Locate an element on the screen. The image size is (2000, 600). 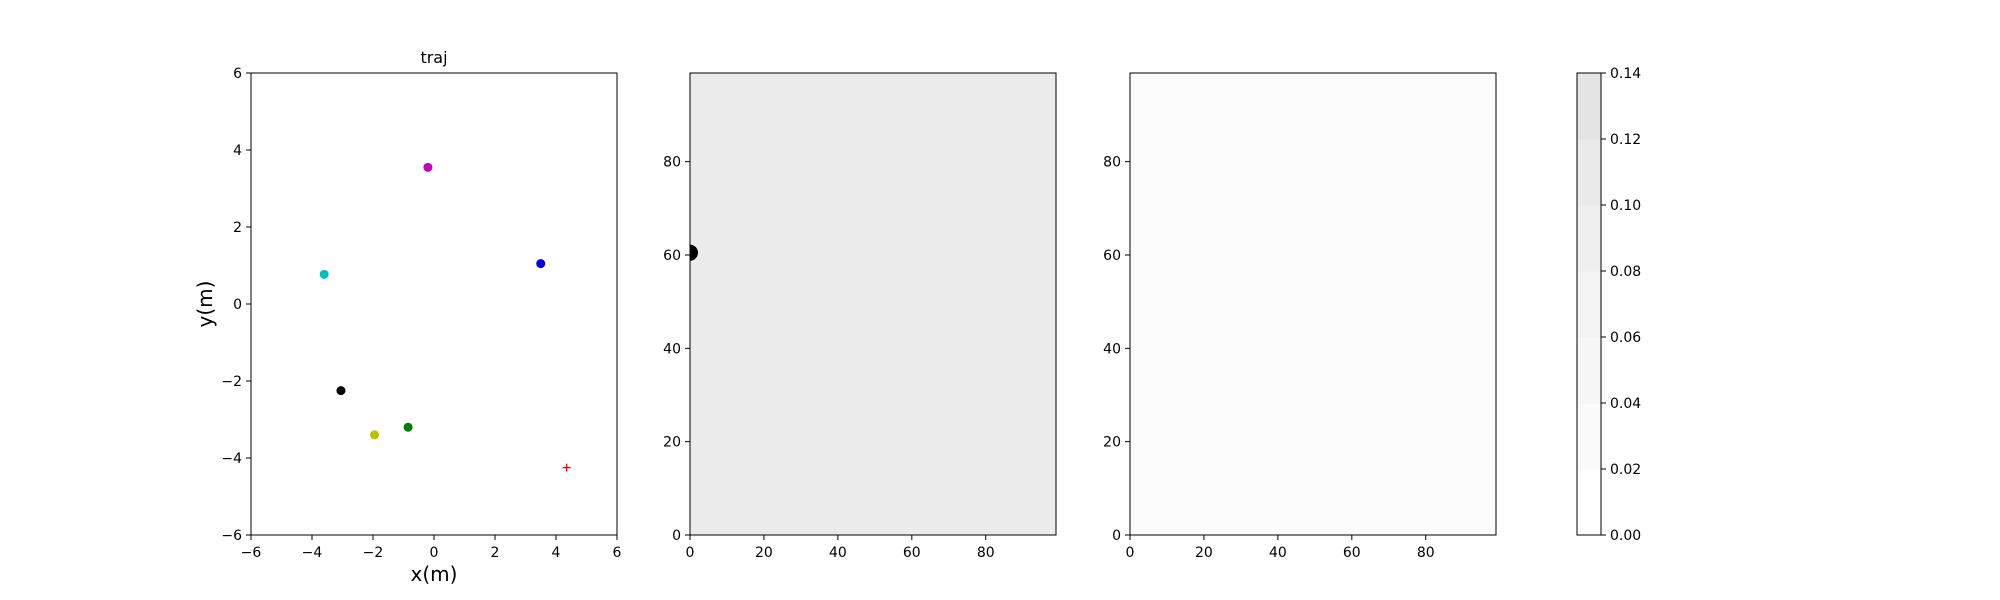
heatmap-2-y-tick-label: 20 is located at coordinates (1112, 443).